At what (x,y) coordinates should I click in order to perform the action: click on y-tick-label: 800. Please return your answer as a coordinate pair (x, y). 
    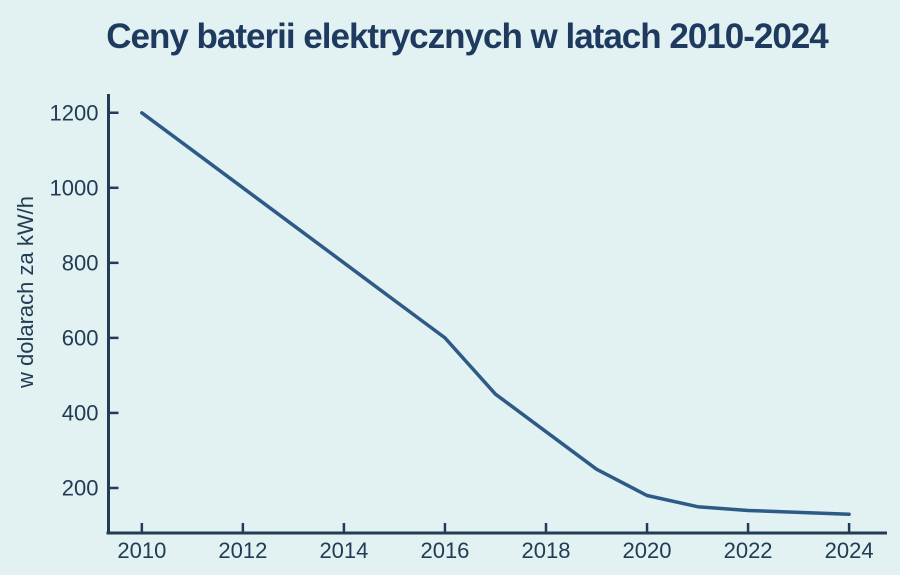
    Looking at the image, I should click on (80, 262).